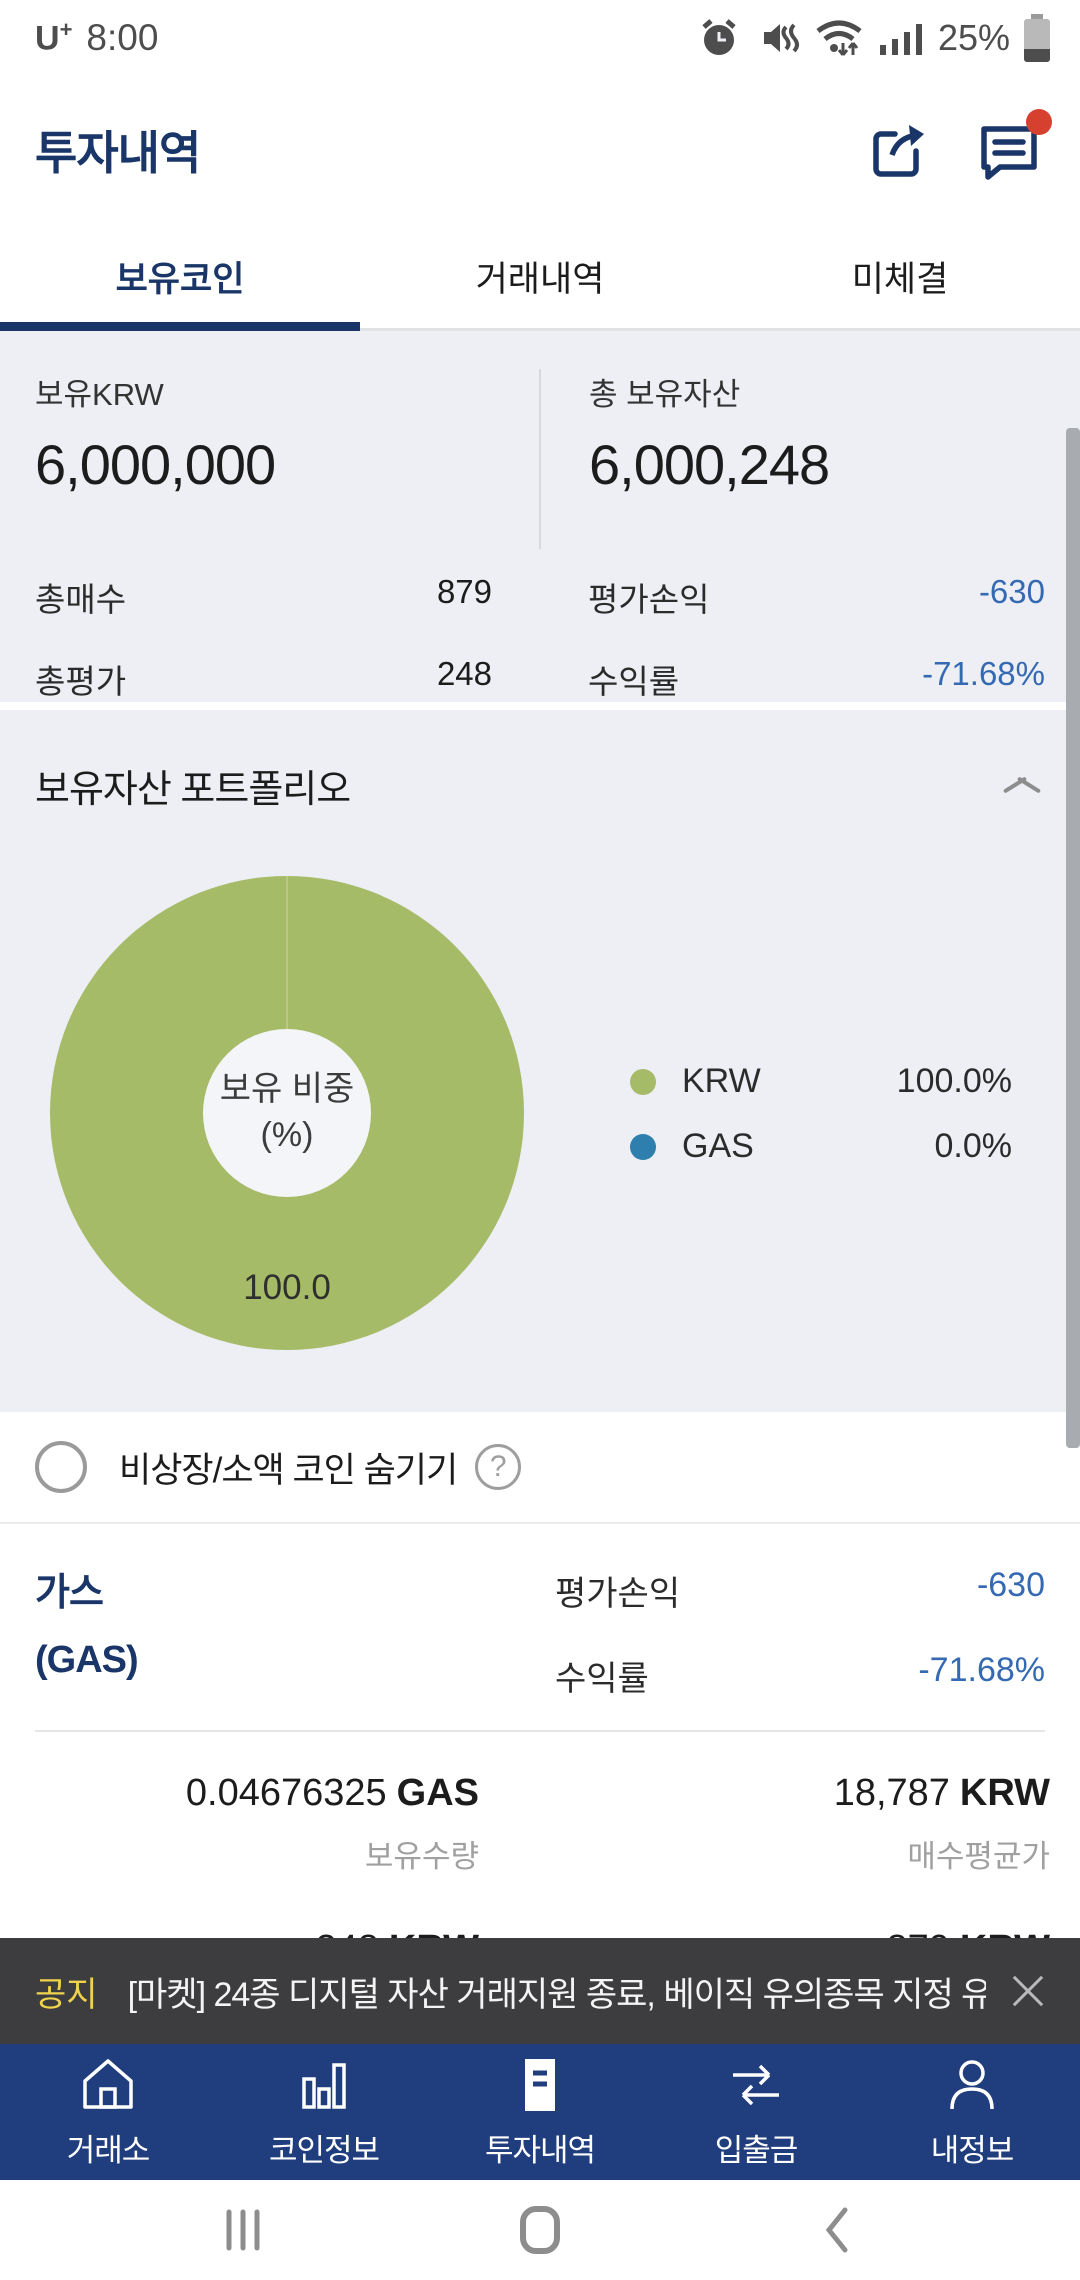 The image size is (1080, 2280). I want to click on page-title: 투자내역, so click(118, 153).